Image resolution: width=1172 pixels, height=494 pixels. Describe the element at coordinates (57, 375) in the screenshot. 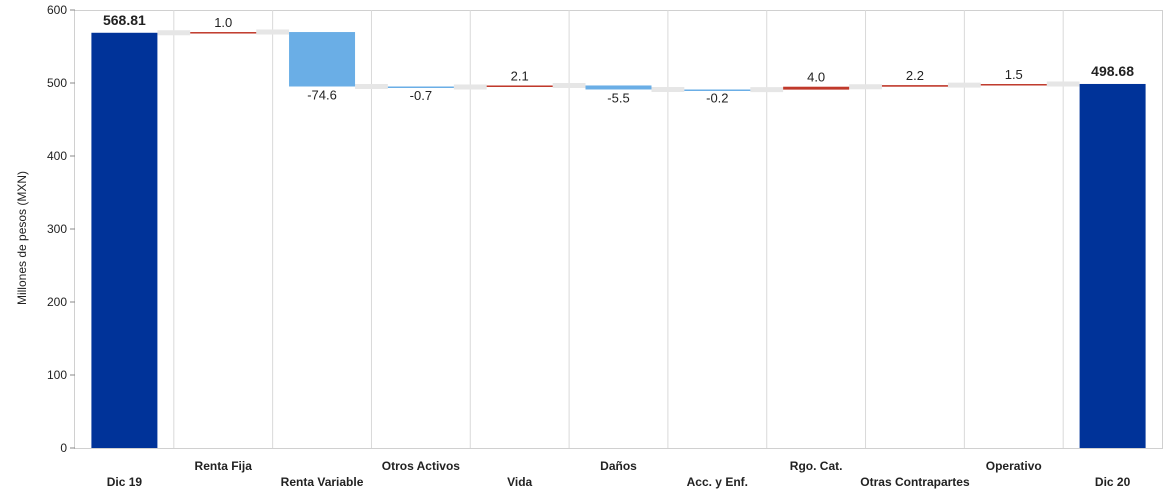

I see `y-tick-label: 100` at that location.